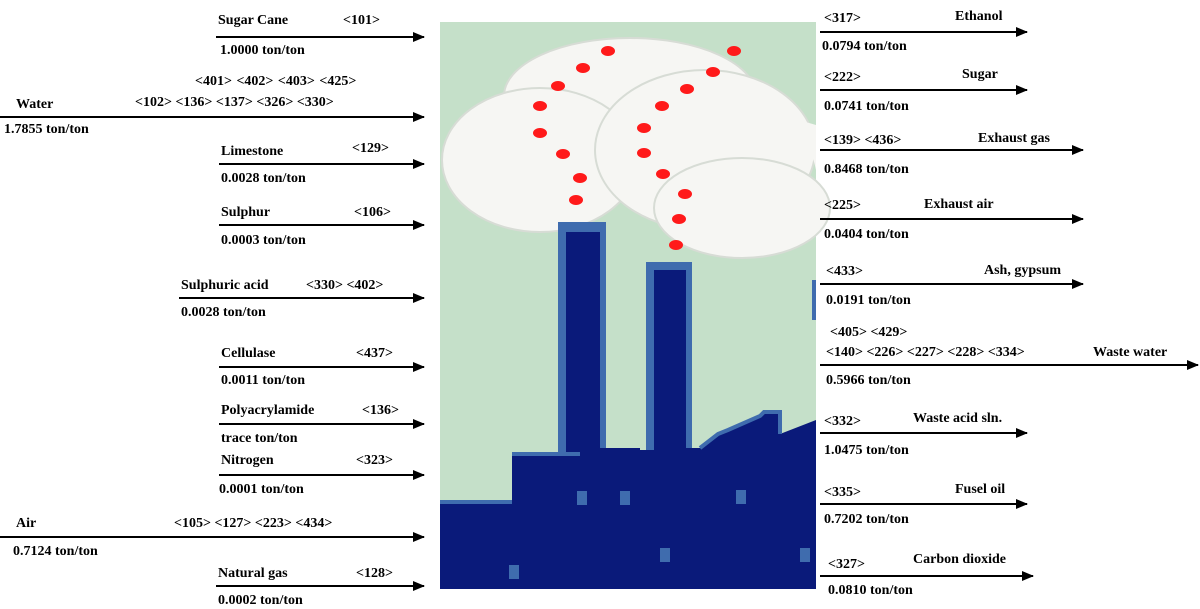 This screenshot has width=1200, height=609. Describe the element at coordinates (866, 106) in the screenshot. I see `output-rate-sugar: 0.0741 ton/ton` at that location.